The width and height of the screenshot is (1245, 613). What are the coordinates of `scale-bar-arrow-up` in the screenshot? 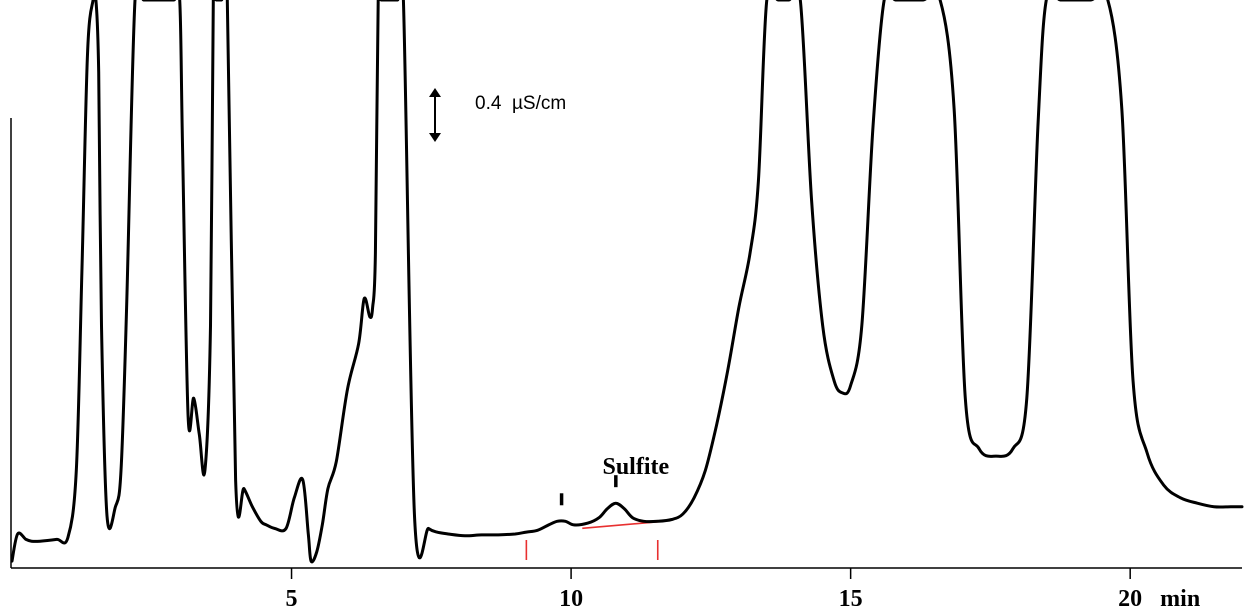 It's located at (435, 92).